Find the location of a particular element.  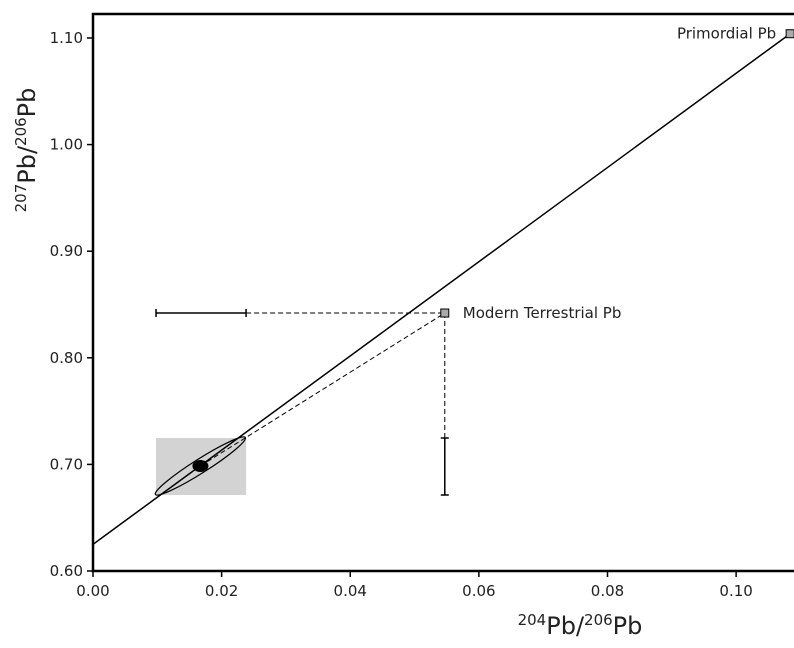

y-tick-label: 0.60 is located at coordinates (66, 571).